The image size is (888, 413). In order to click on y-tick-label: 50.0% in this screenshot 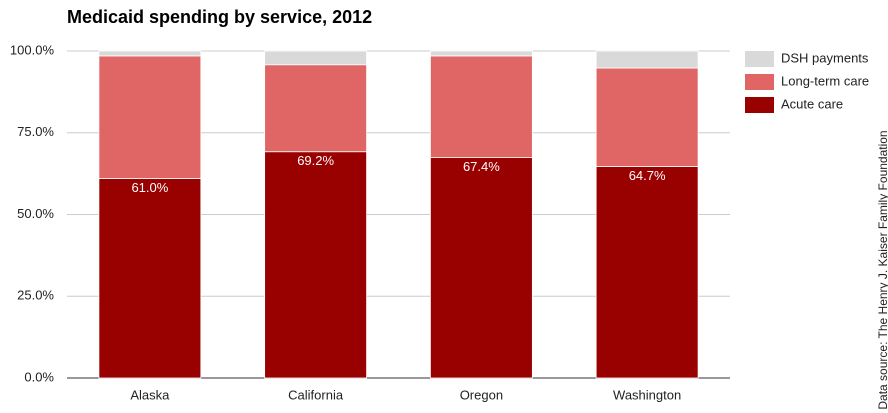, I will do `click(35, 213)`.